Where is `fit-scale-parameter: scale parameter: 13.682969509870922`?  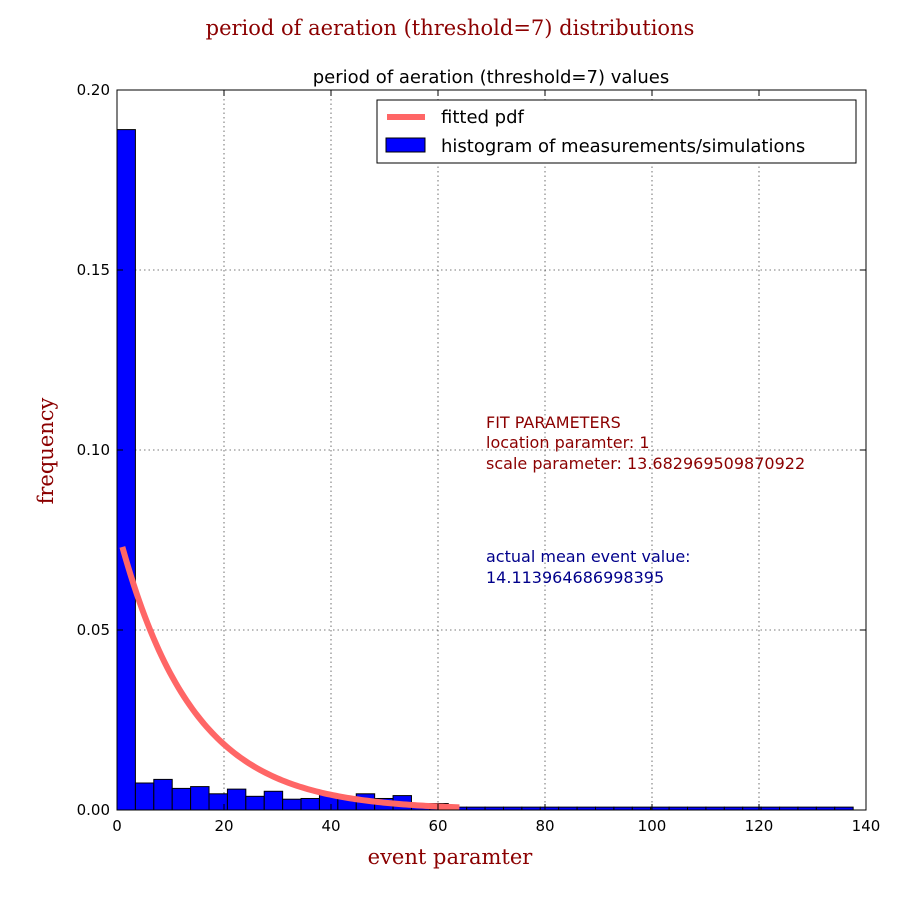
fit-scale-parameter: scale parameter: 13.682969509870922 is located at coordinates (645, 463).